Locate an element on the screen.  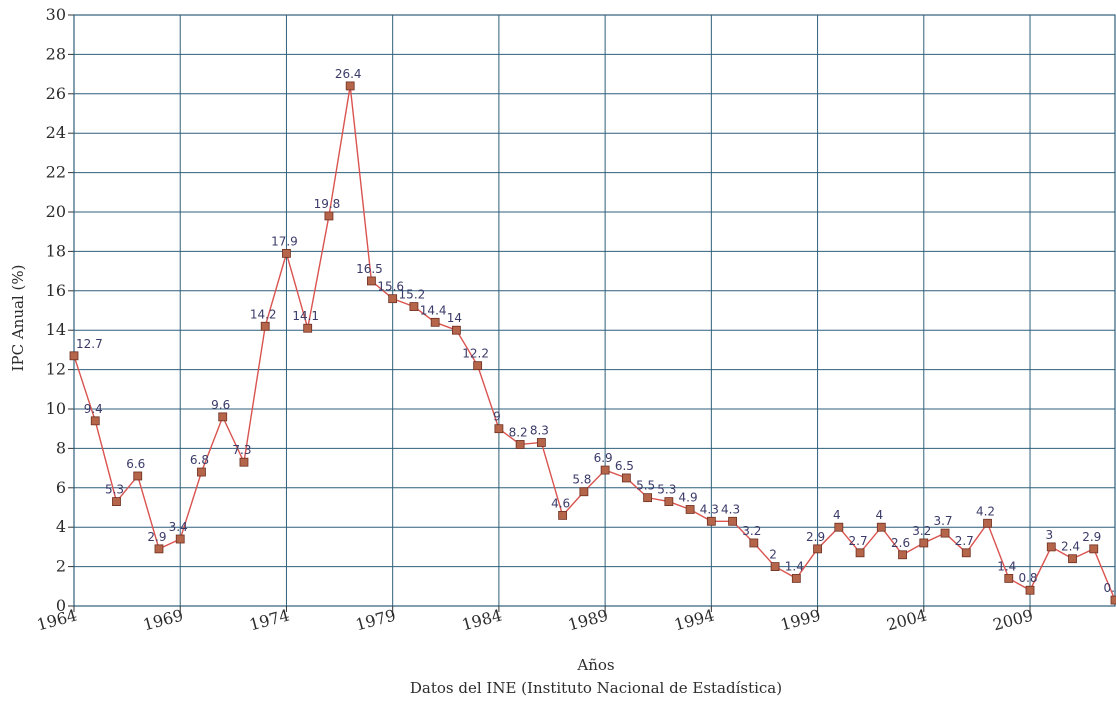
x-tick-label: 1984 is located at coordinates (482, 620).